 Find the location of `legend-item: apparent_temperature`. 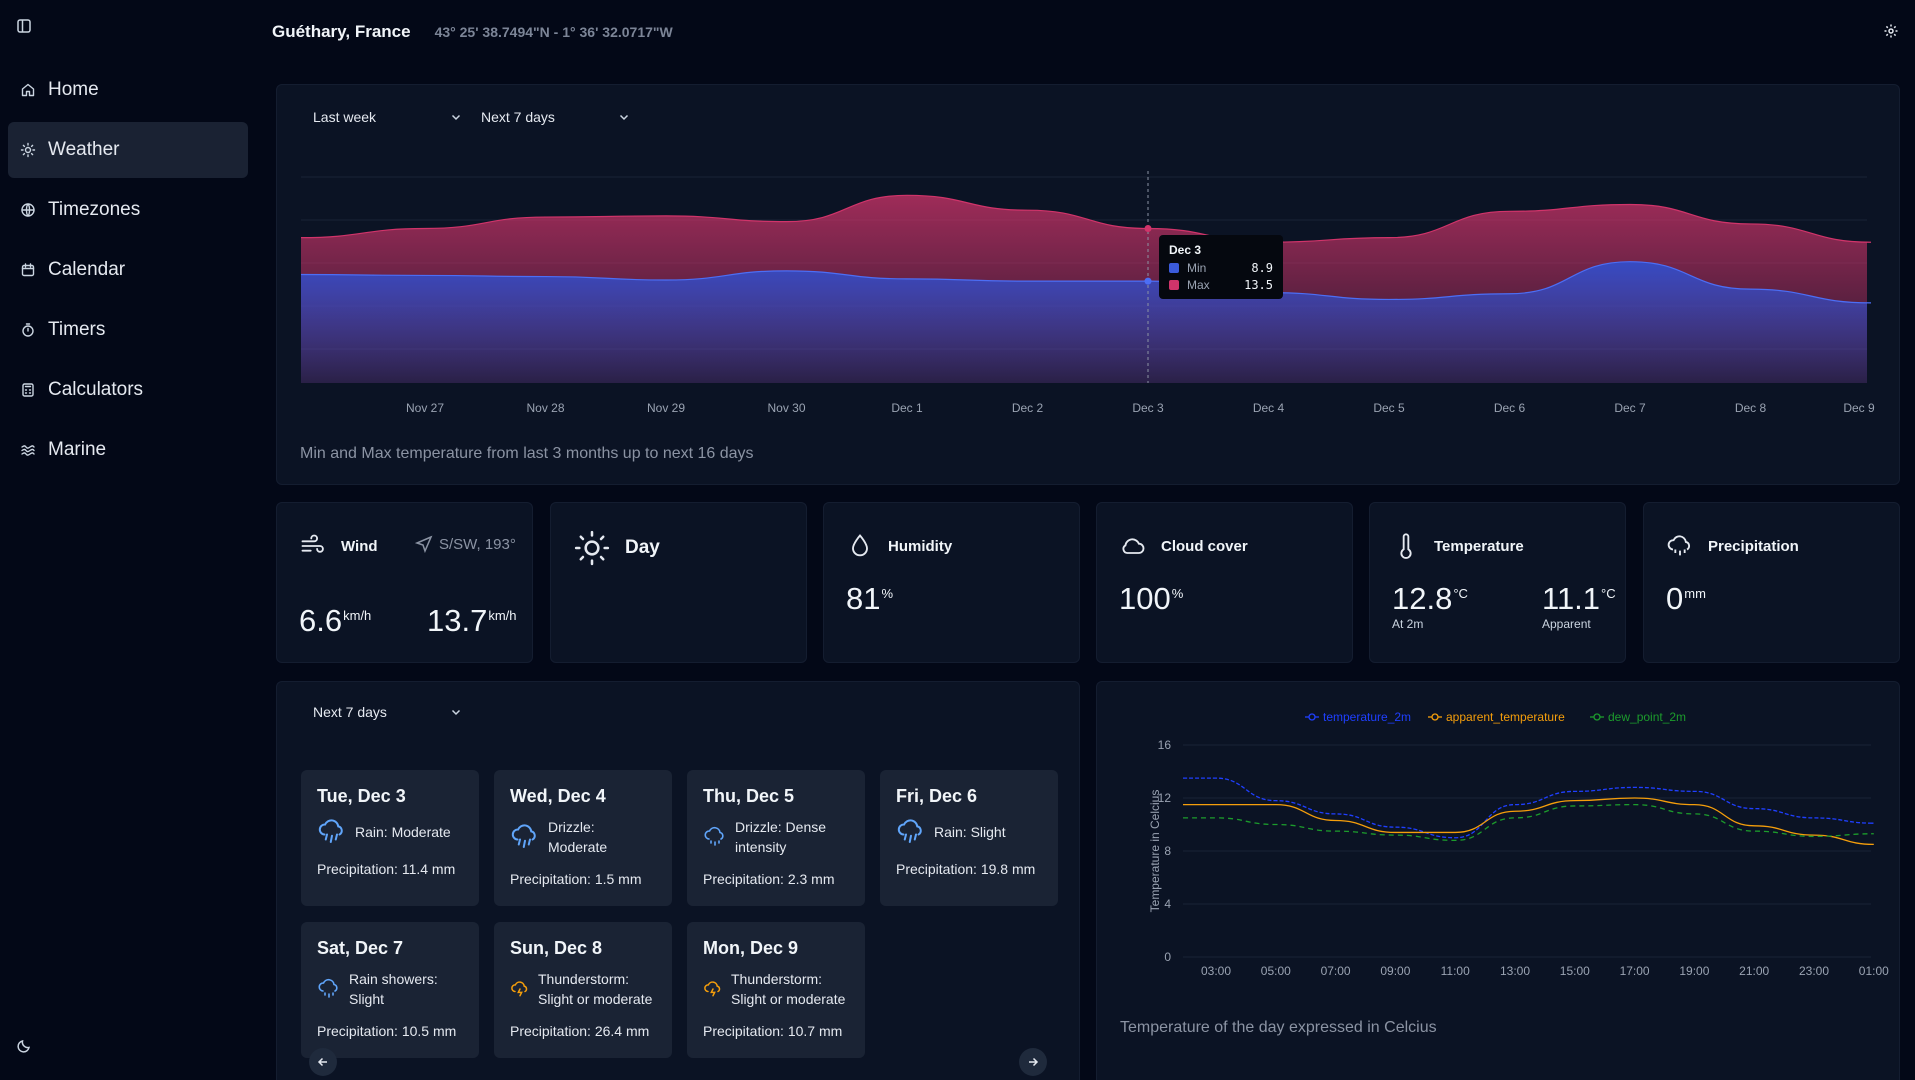

legend-item: apparent_temperature is located at coordinates (1496, 717).